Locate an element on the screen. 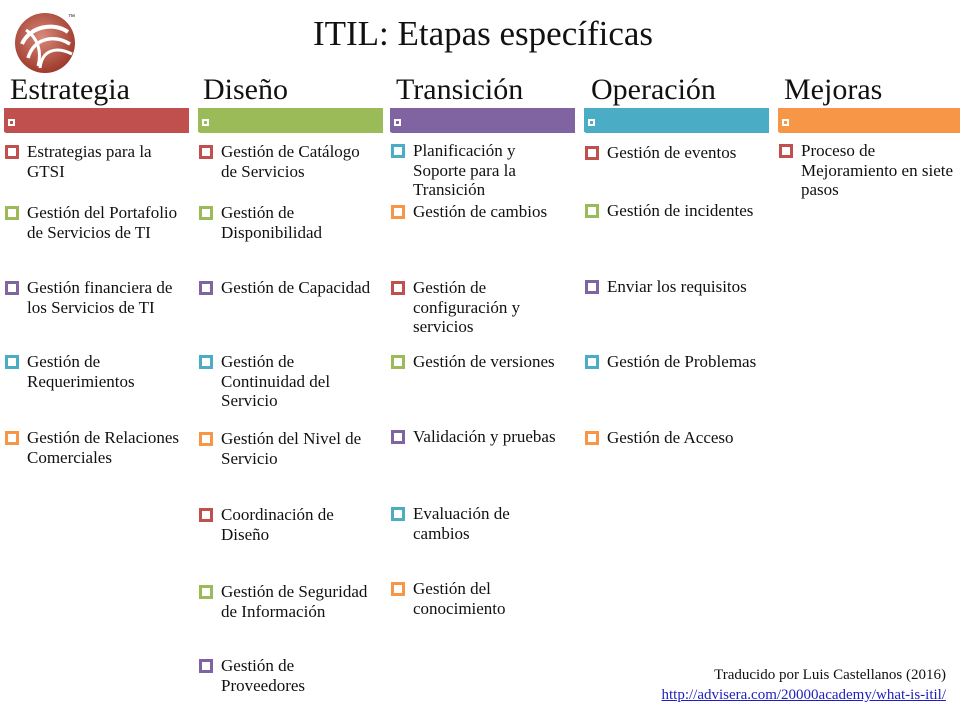 This screenshot has width=960, height=720. credit-author: Traducido por Luis Castellanos (2016) is located at coordinates (830, 675).